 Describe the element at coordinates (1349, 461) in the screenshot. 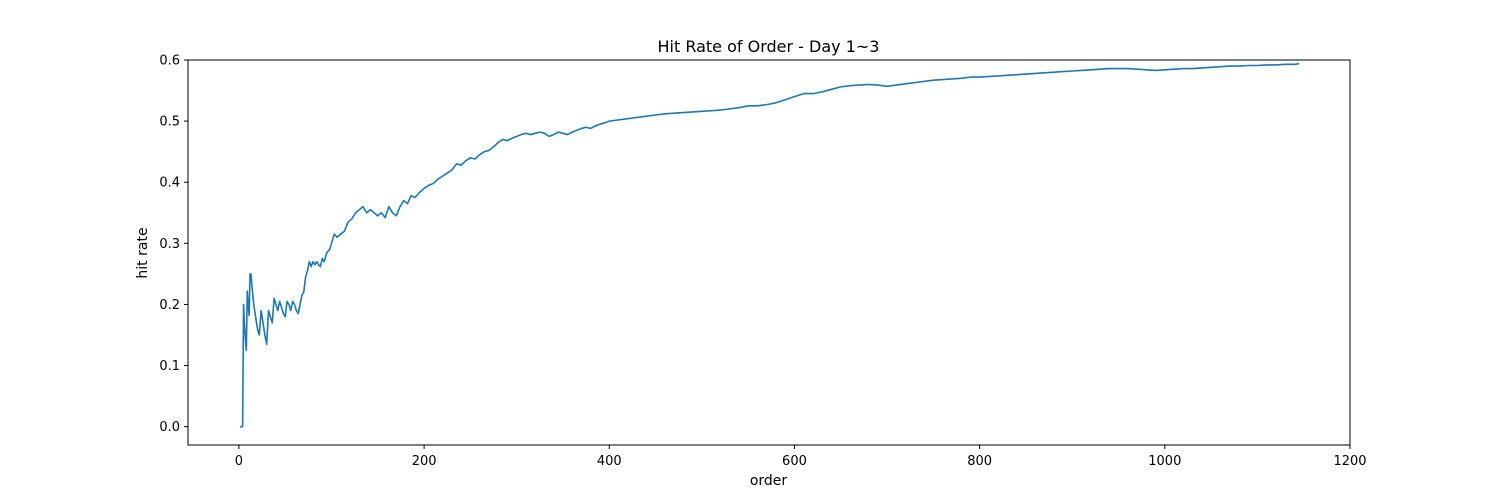

I see `x-tick-label: 1200` at that location.